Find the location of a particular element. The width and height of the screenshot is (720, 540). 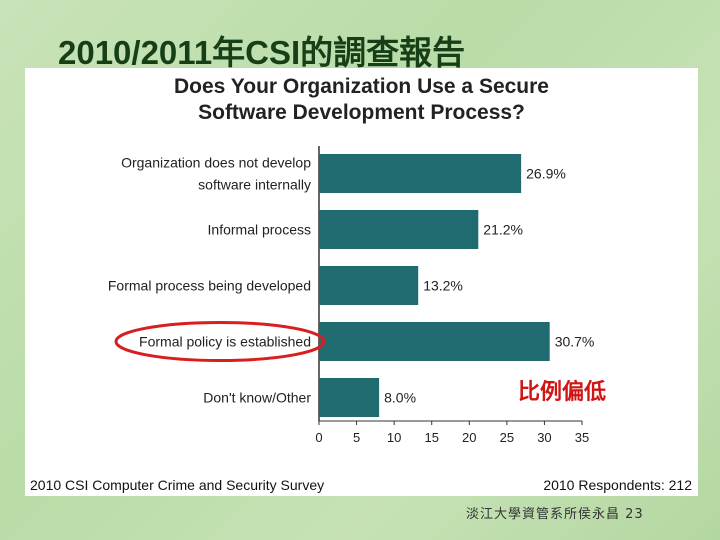

value-label: 30.7% is located at coordinates (575, 342).